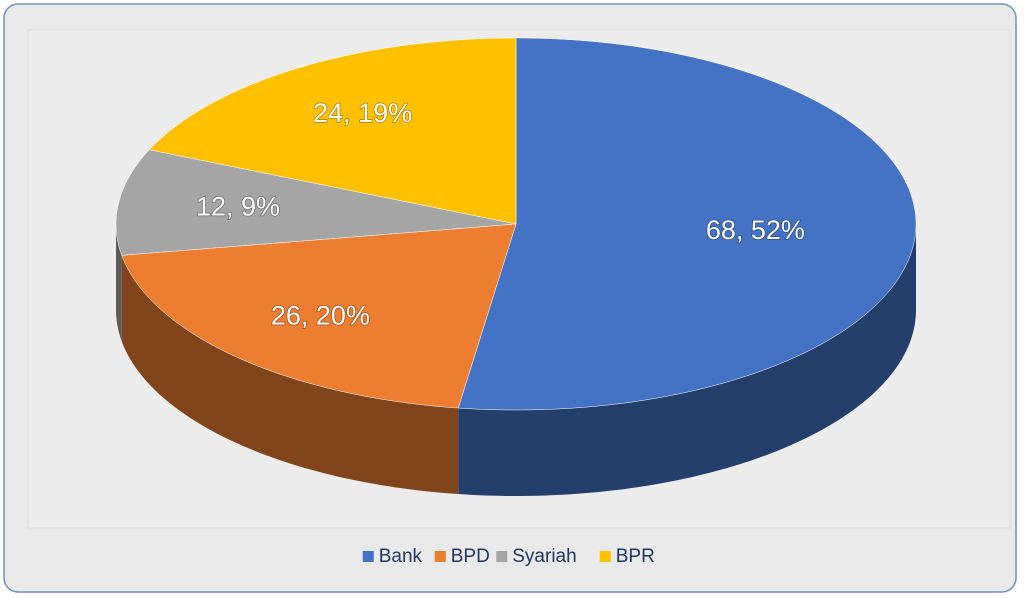 This screenshot has height=598, width=1024. I want to click on data-label: 12, 9%, so click(238, 206).